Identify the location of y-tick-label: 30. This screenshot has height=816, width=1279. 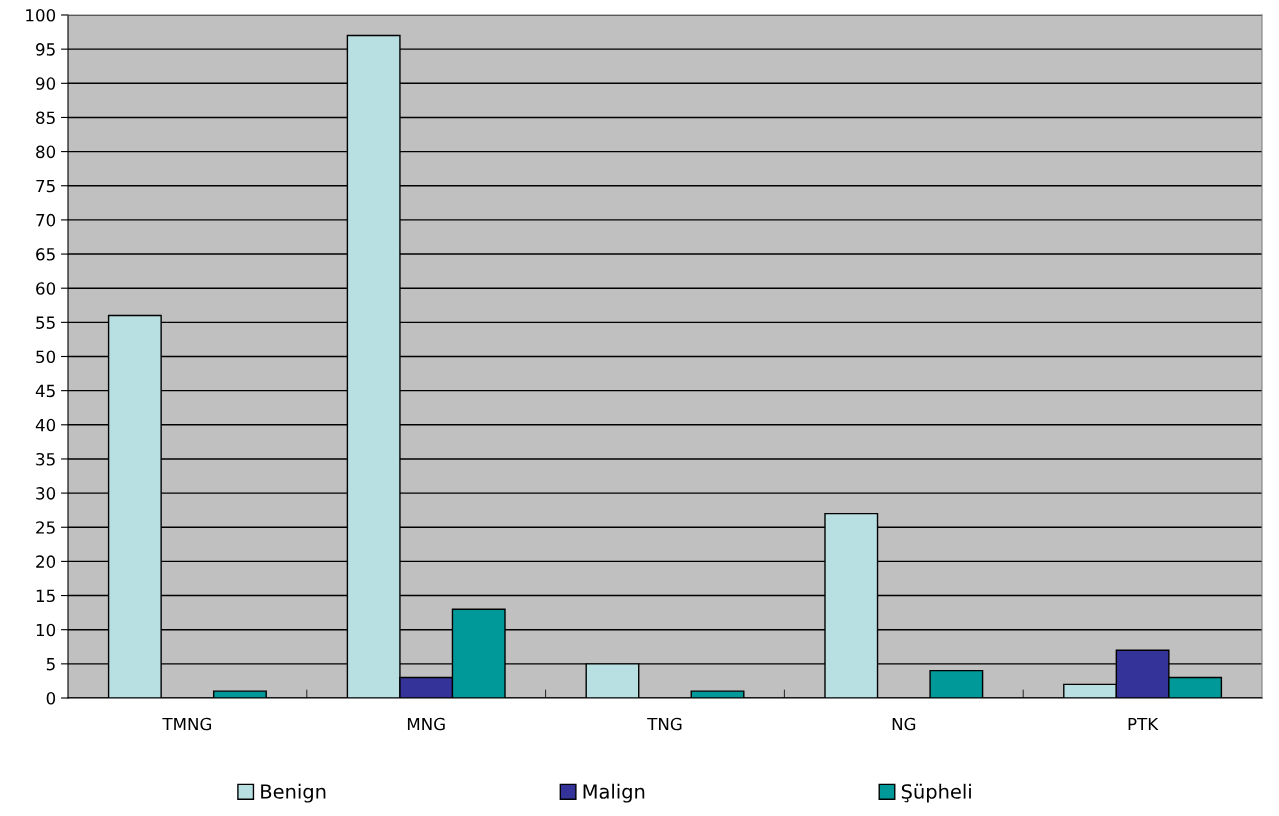
(46, 493).